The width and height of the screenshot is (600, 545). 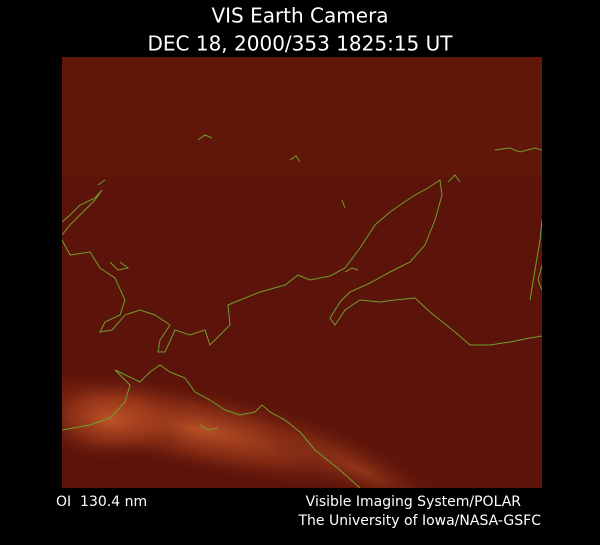 I want to click on filter-label: OI 130.4 nm, so click(x=101, y=502).